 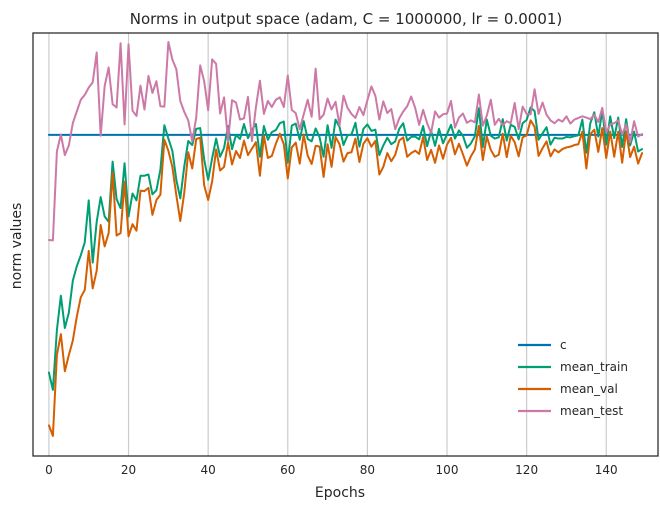 What do you see at coordinates (447, 470) in the screenshot?
I see `x-tick-label-100: 100` at bounding box center [447, 470].